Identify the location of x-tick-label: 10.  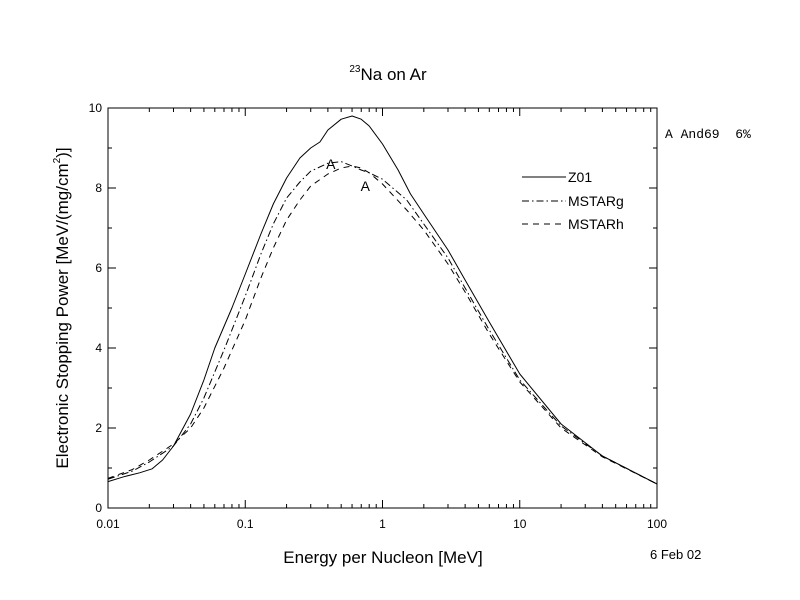
(520, 524).